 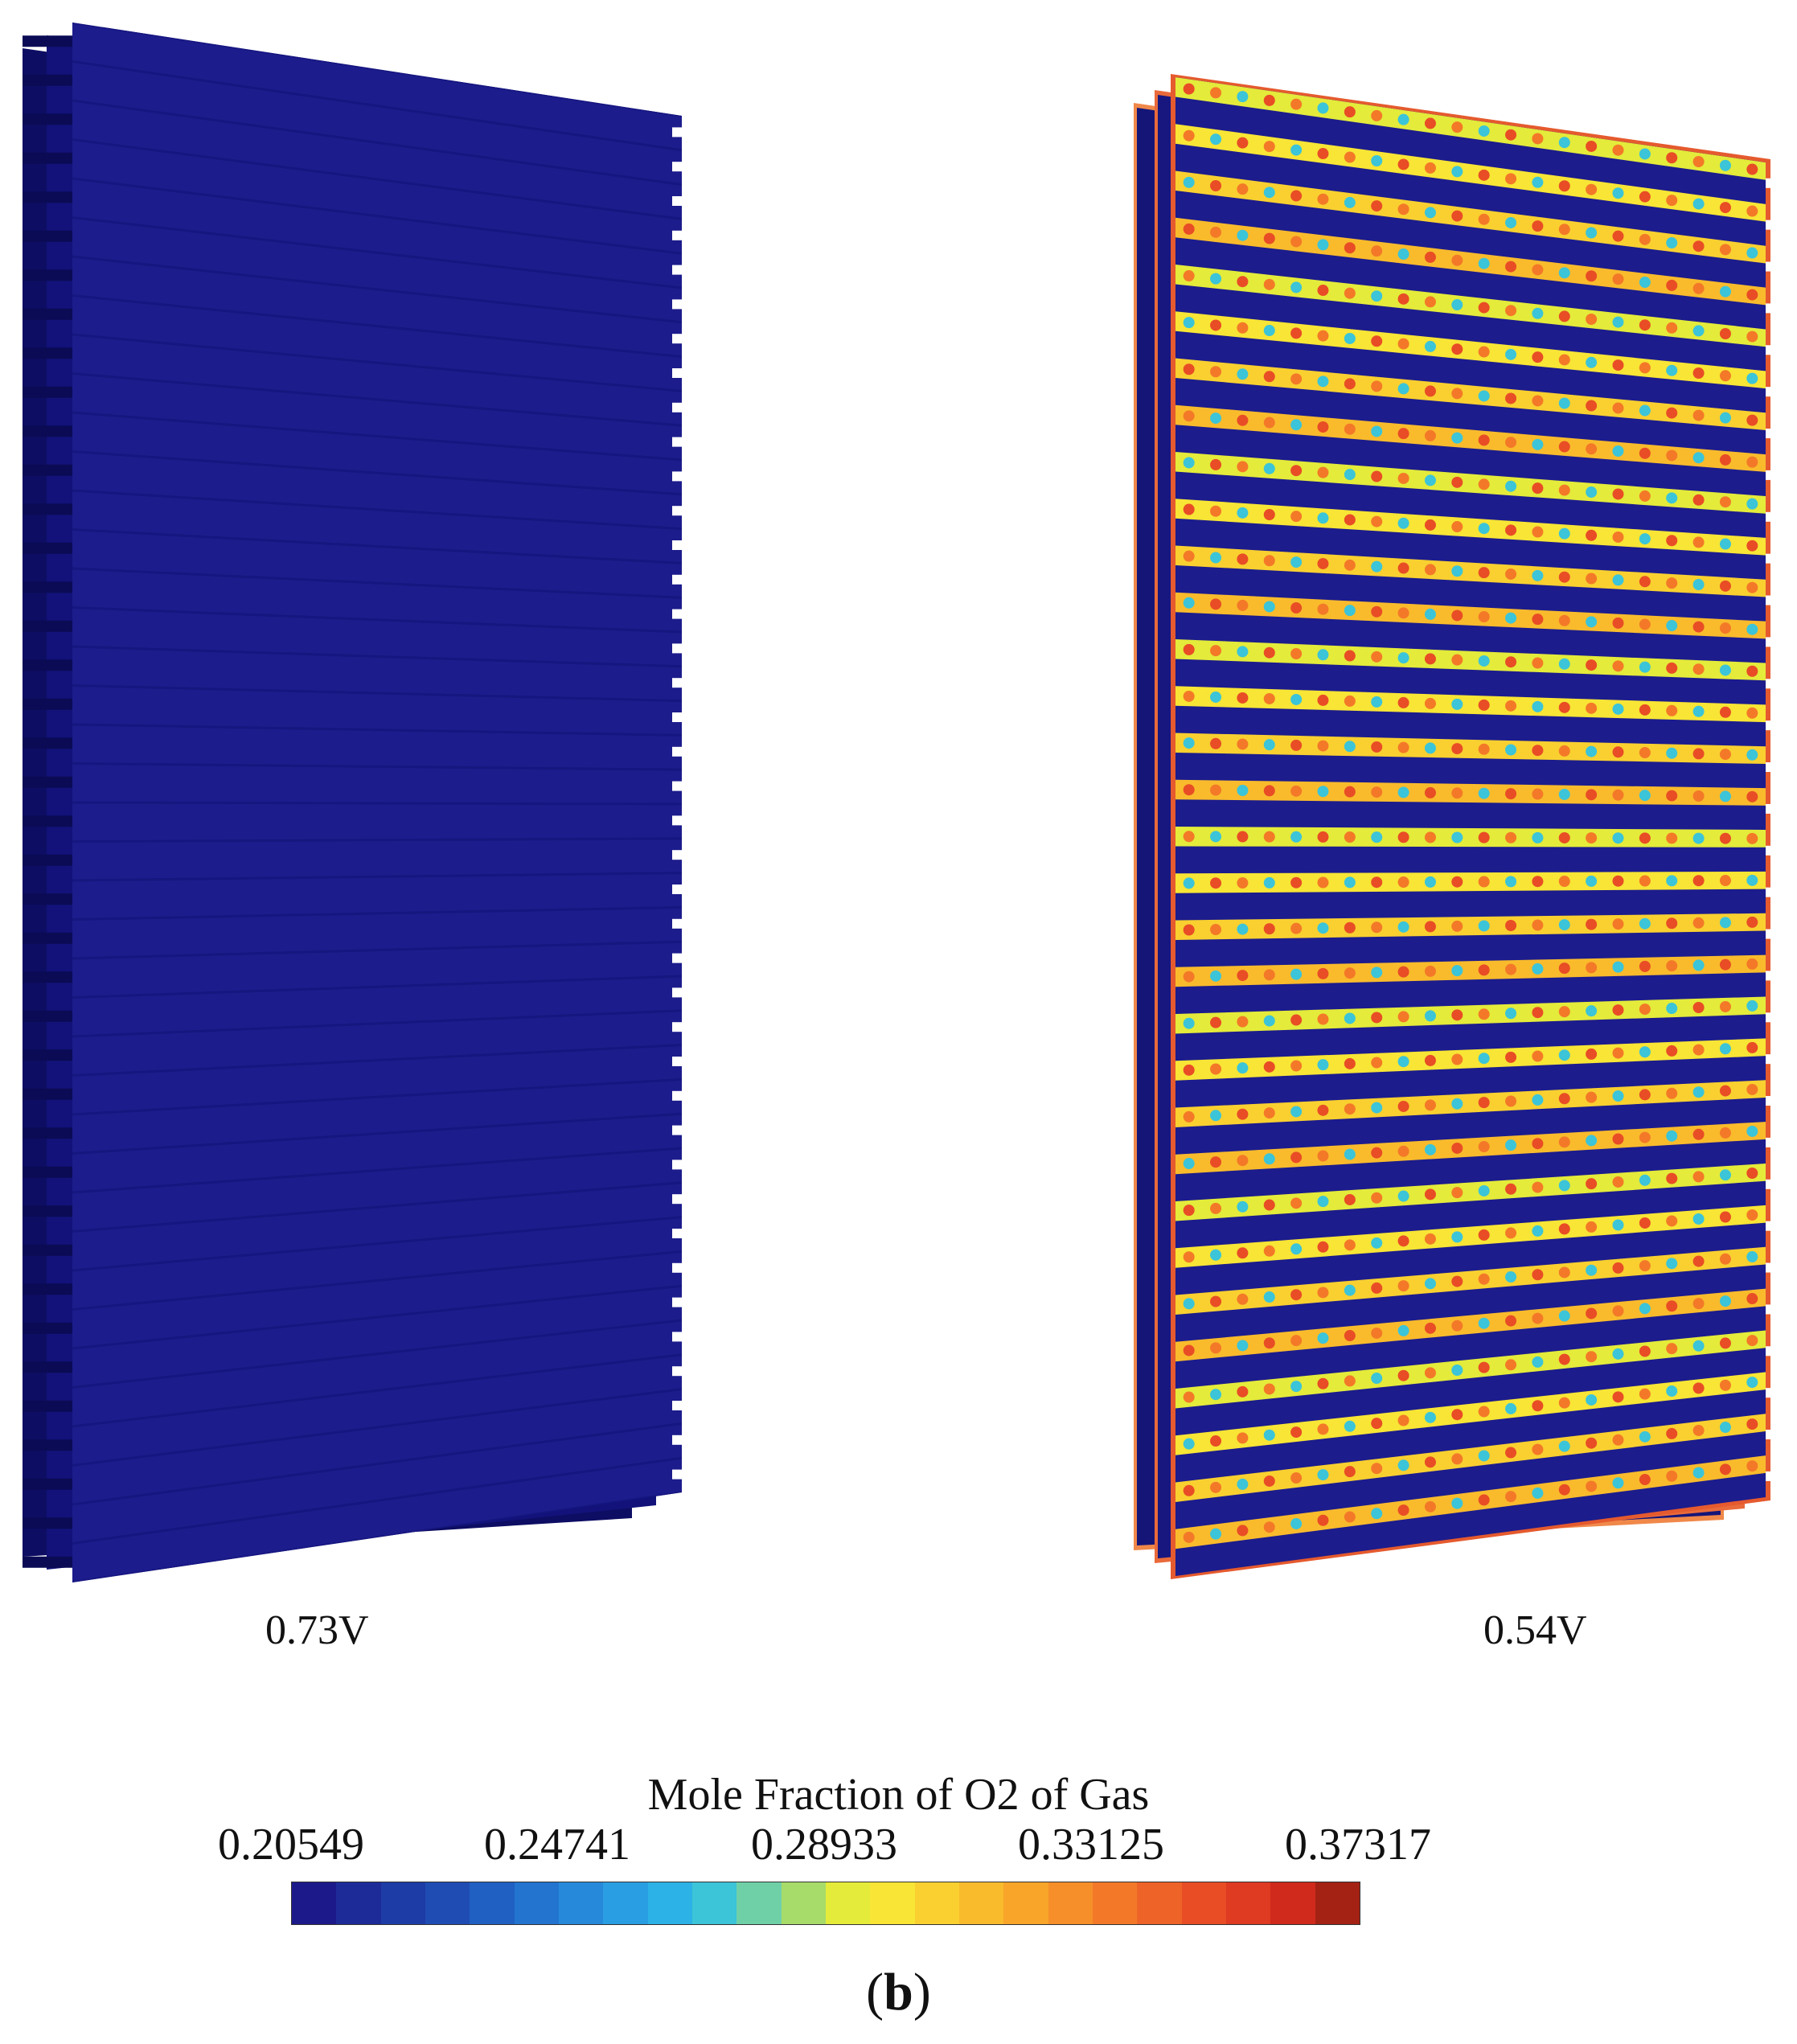 What do you see at coordinates (677, 803) in the screenshot?
I see `right-edge-notches` at bounding box center [677, 803].